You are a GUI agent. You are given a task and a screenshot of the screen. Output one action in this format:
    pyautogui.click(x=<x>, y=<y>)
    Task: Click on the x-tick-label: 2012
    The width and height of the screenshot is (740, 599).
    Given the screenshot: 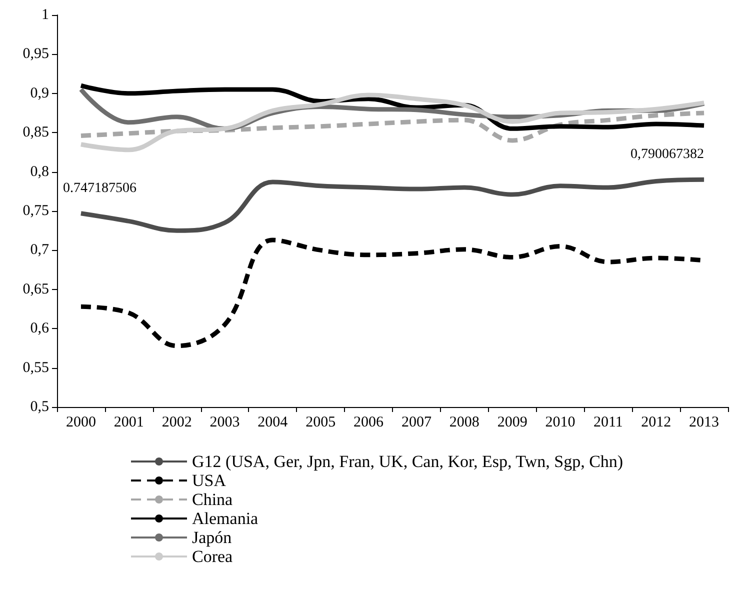 What is the action you would take?
    pyautogui.click(x=656, y=422)
    